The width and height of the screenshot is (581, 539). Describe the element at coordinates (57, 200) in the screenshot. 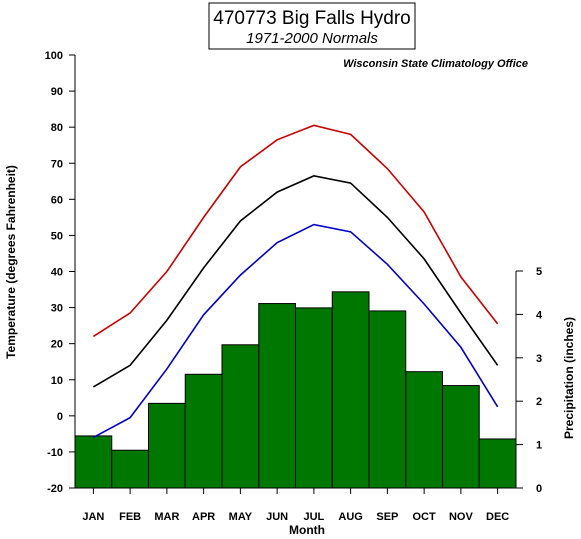

I see `y-left-tick-label: 60` at that location.